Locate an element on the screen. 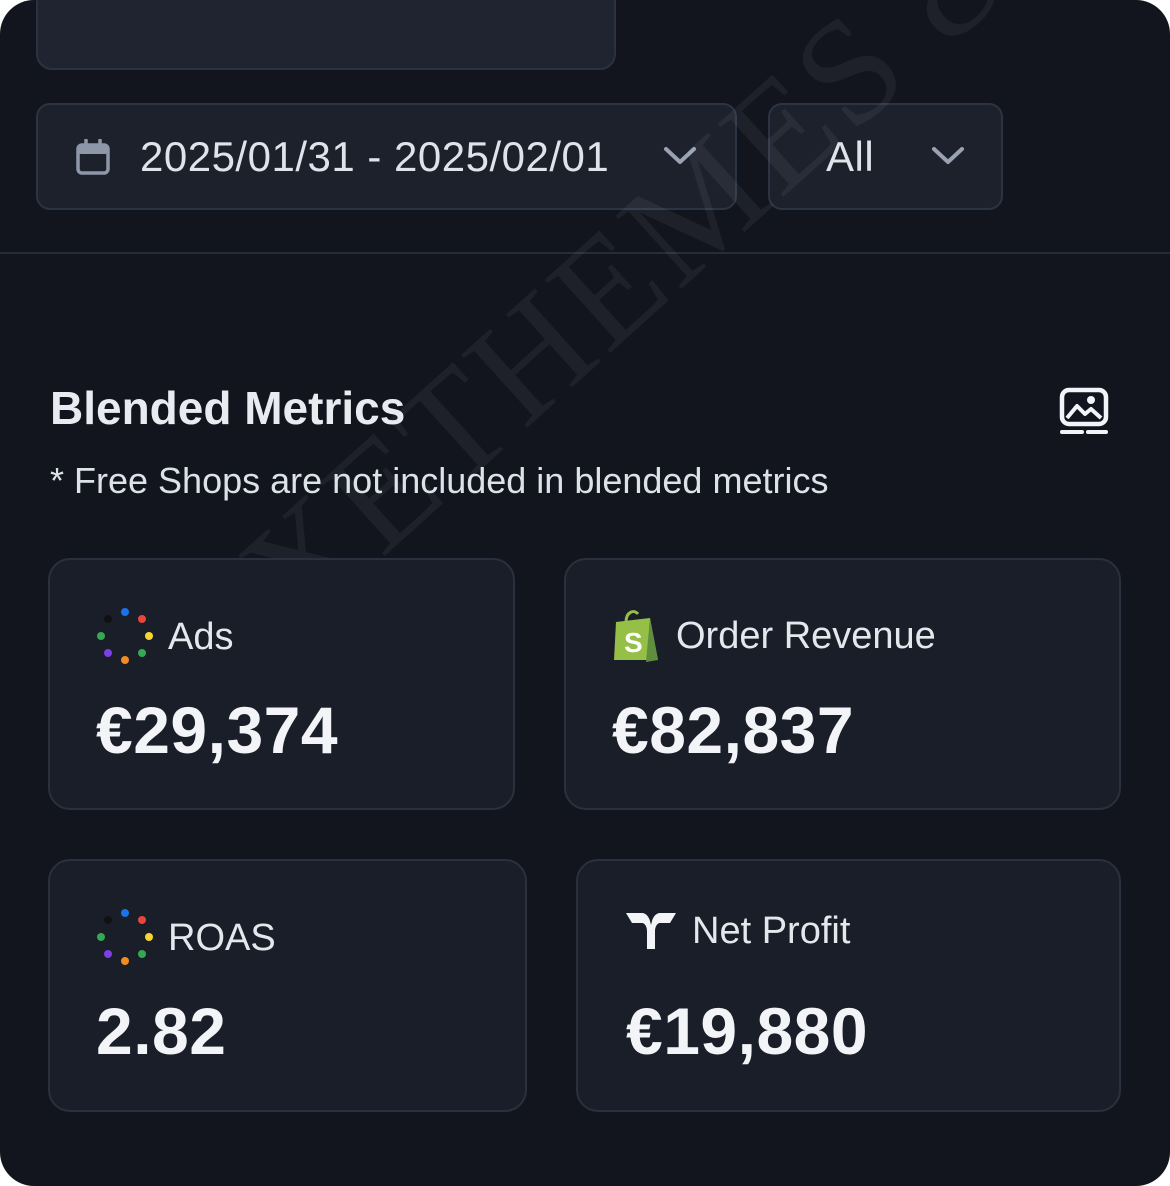  metric-card-header: S Order Revenue is located at coordinates (773, 636).